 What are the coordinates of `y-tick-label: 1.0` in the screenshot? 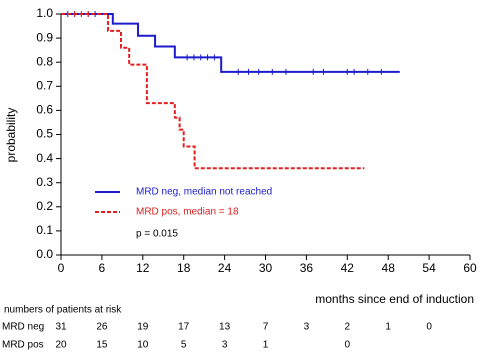 It's located at (44, 13).